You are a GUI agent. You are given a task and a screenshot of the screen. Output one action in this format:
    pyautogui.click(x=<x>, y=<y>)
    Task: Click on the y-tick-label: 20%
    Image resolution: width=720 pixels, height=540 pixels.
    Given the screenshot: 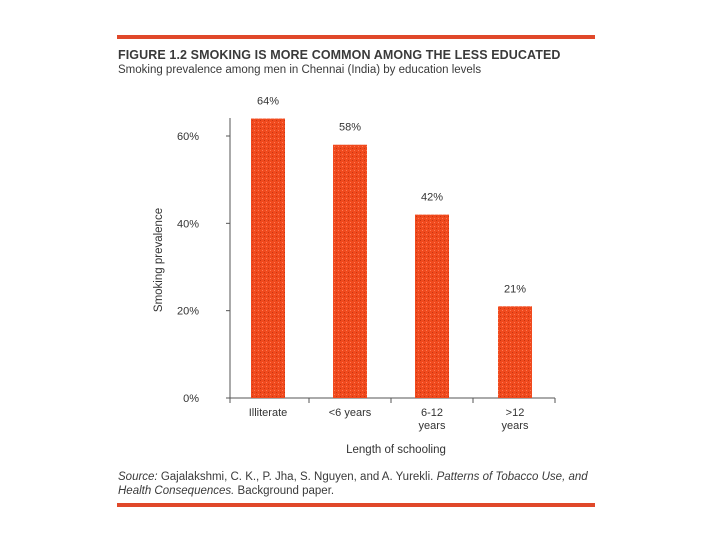 What is the action you would take?
    pyautogui.click(x=188, y=312)
    